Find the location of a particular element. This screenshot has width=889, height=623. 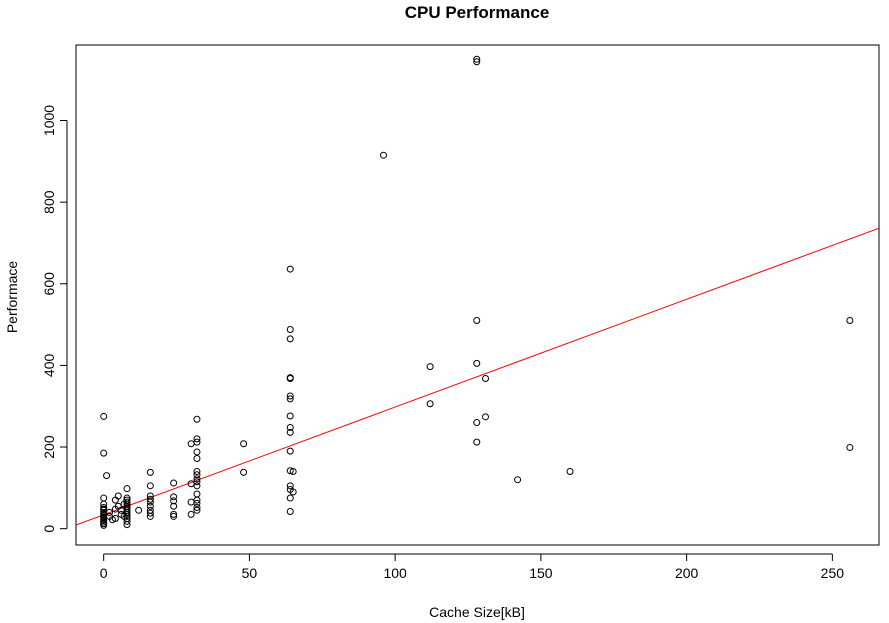

y-tick-label: 600 is located at coordinates (49, 284).